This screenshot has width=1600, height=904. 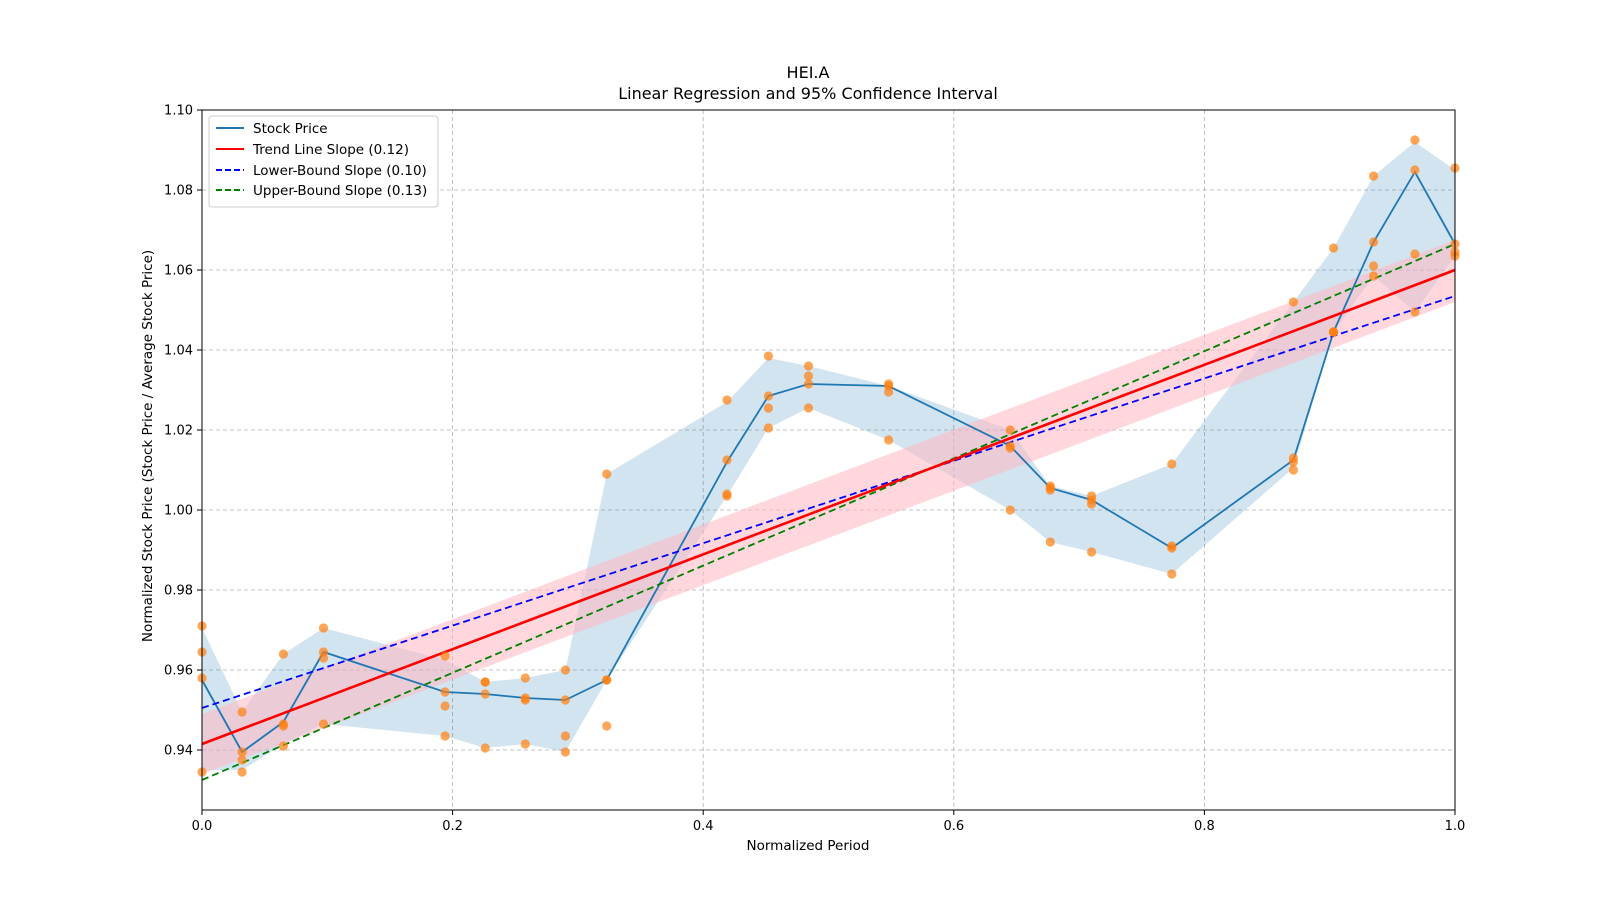 I want to click on y-axis-ticks: 0.94 0.96 0.98 1.00 1.02 1.04 1.06 1.08 1.10, so click(x=183, y=431).